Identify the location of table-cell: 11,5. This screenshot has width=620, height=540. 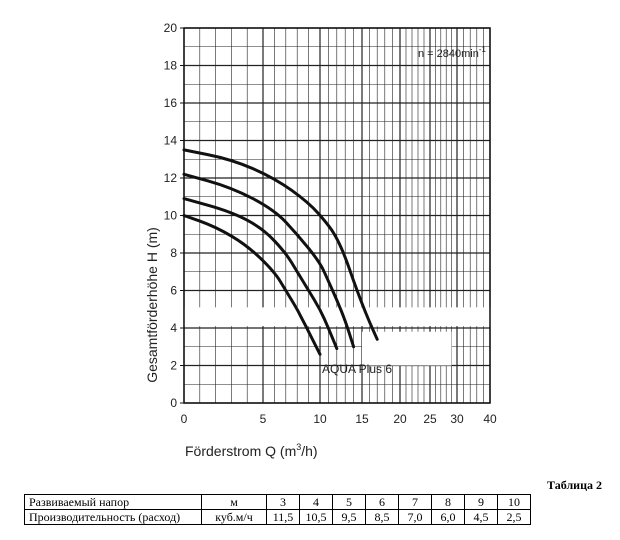
(283, 517).